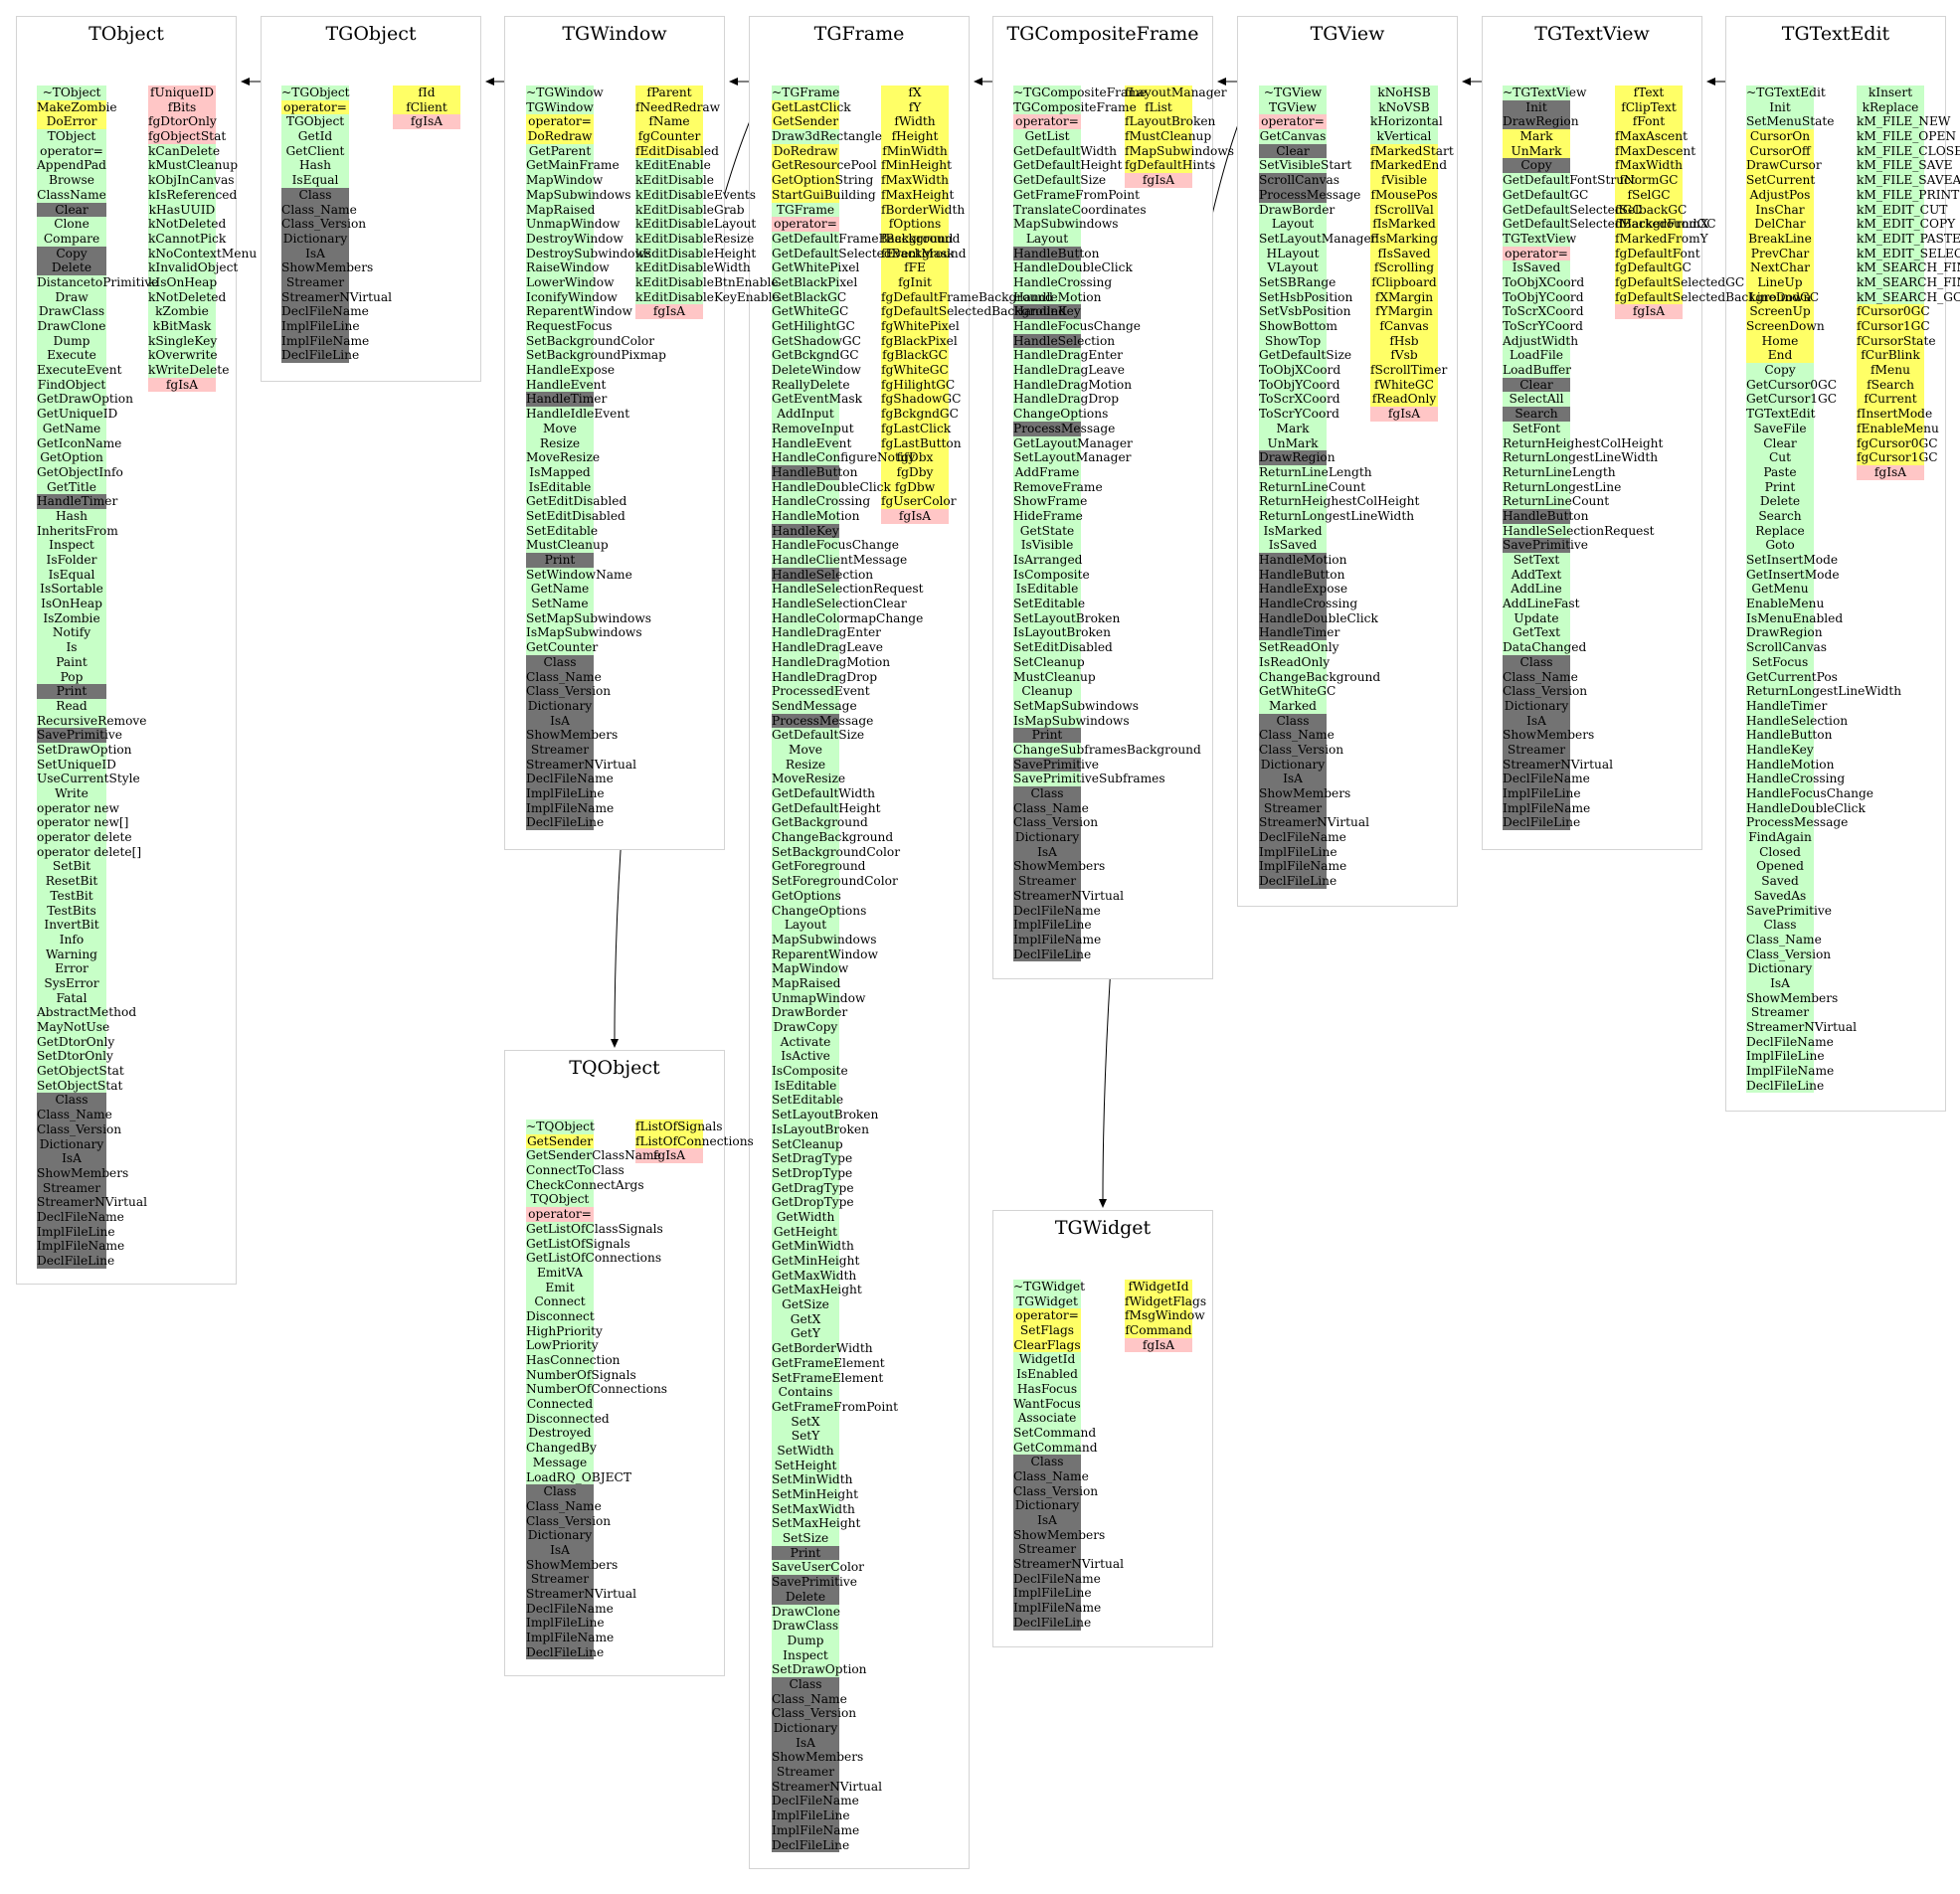 Image resolution: width=1960 pixels, height=1894 pixels. Describe the element at coordinates (71, 895) in the screenshot. I see `method-name: TestBit` at that location.